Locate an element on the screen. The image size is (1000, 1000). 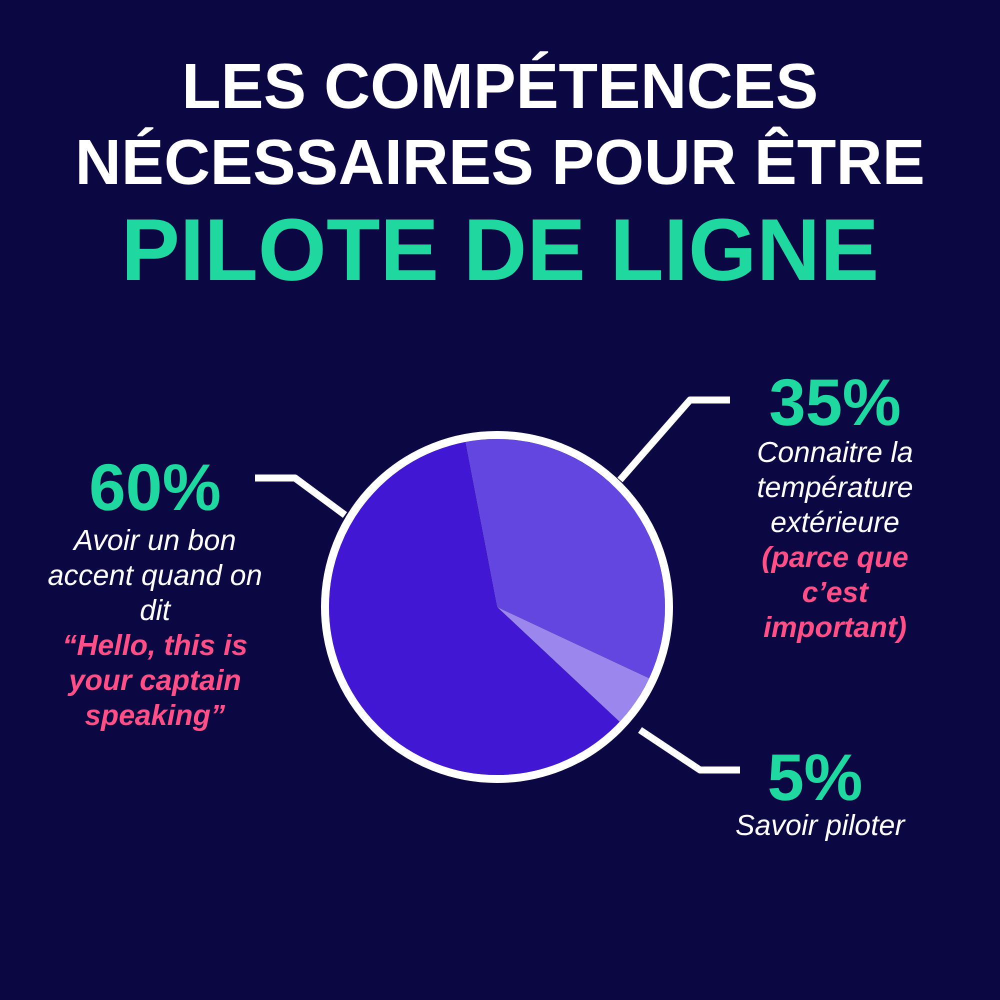
data-label: 60% is located at coordinates (155, 487).